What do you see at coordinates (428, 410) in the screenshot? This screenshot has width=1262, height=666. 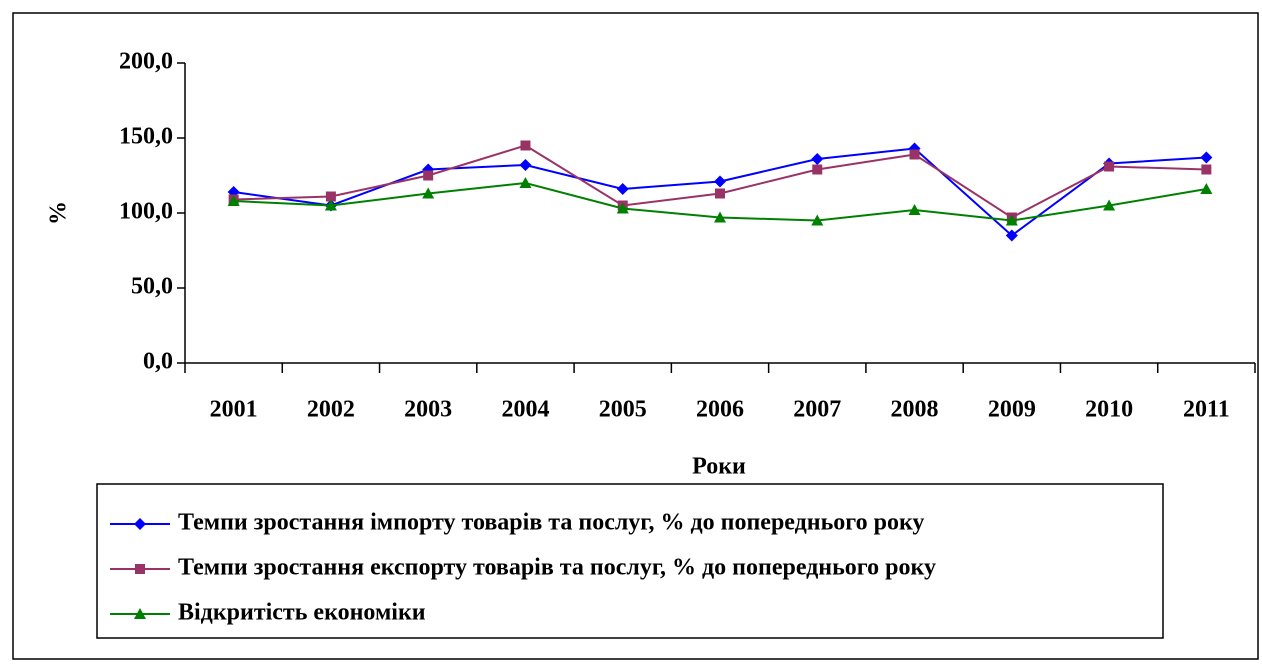 I see `x-tick-label: 2003` at bounding box center [428, 410].